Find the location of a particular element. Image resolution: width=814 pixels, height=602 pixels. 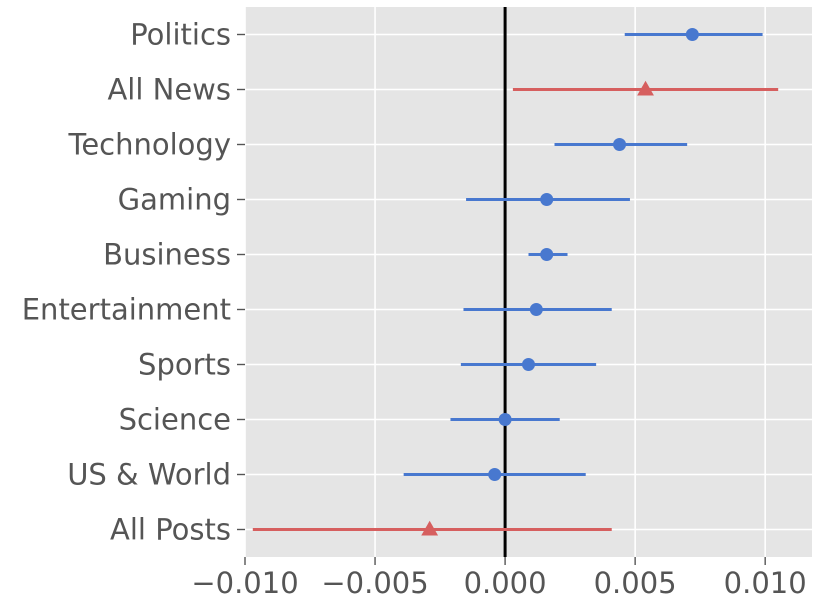

y-tick-label: Gaming is located at coordinates (174, 200).